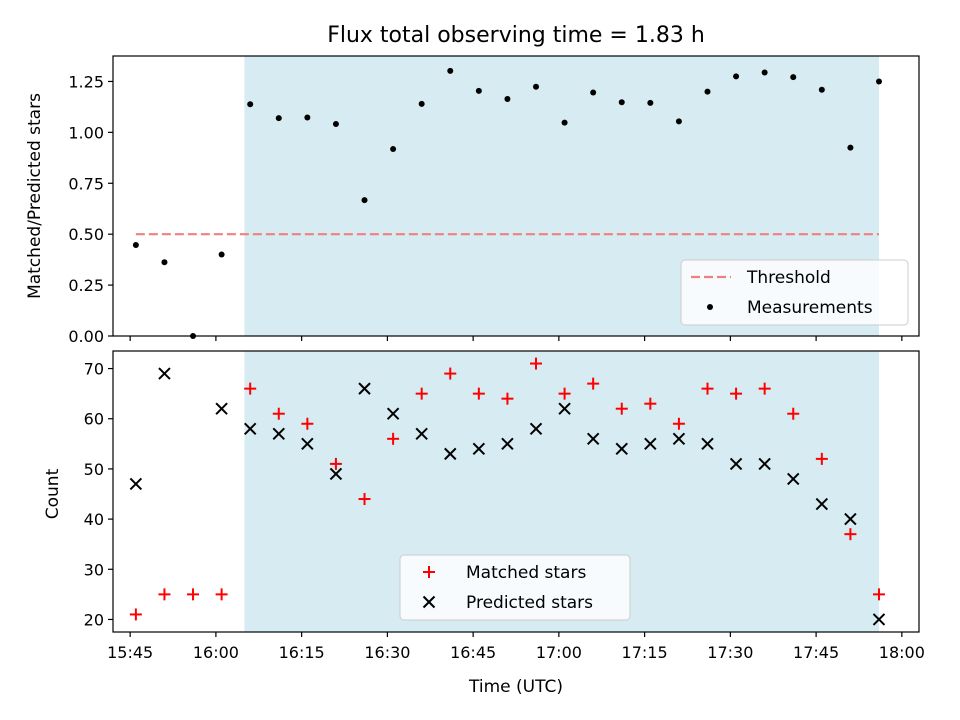 This screenshot has height=720, width=960. Describe the element at coordinates (516, 35) in the screenshot. I see `chart-title: Flux total observing time = 1.83 h` at that location.